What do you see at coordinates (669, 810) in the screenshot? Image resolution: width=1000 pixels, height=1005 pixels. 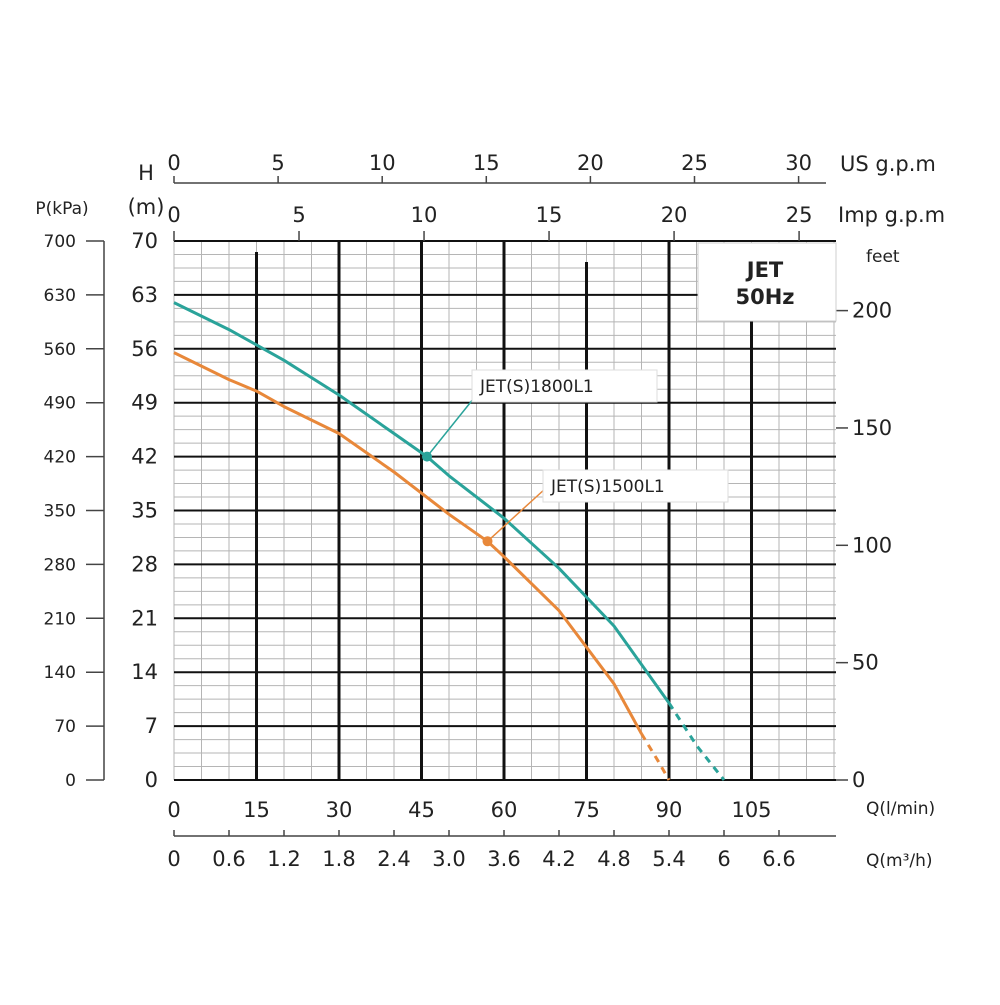 I see `q-lmin-tick-label: 90` at bounding box center [669, 810].